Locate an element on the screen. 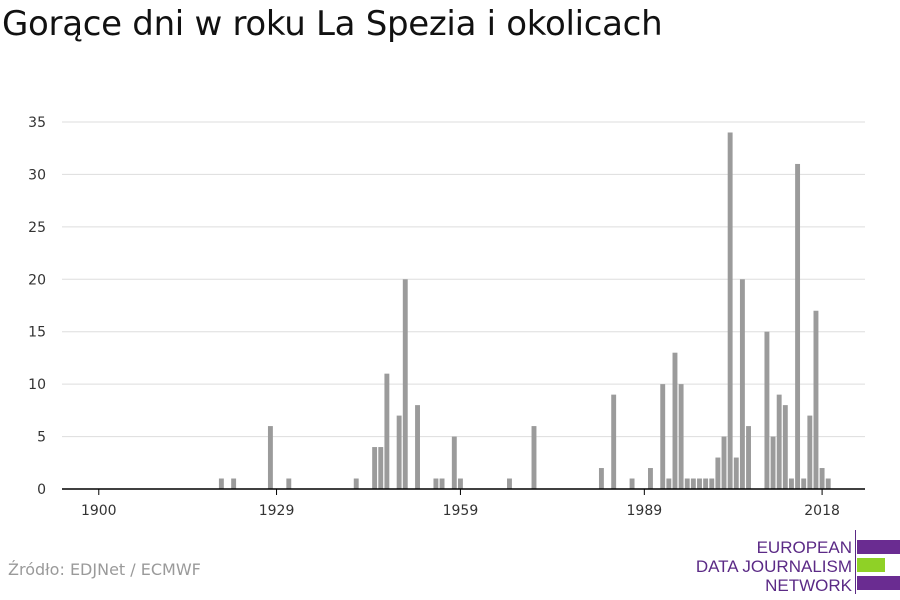 The height and width of the screenshot is (600, 900). logo-line-1: EUROPEAN is located at coordinates (804, 547).